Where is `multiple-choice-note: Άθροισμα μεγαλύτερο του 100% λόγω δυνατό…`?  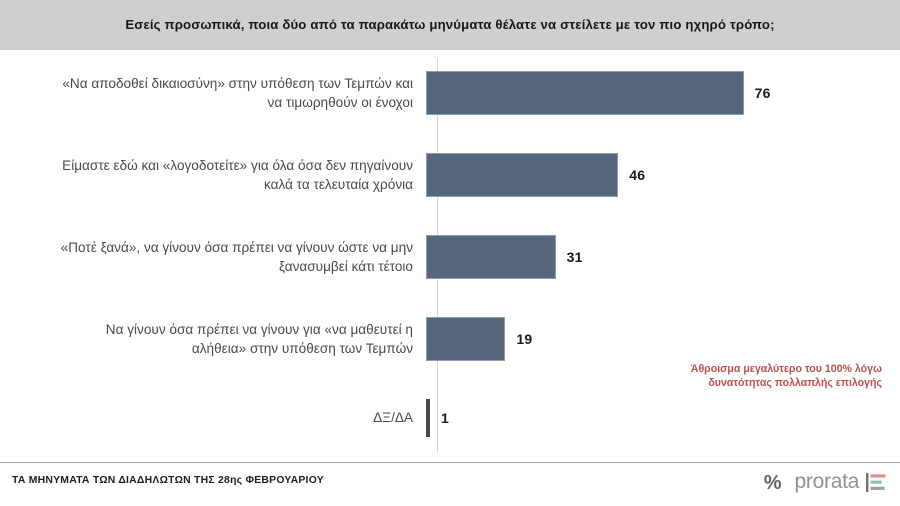
multiple-choice-note: Άθροισμα μεγαλύτερο του 100% λόγω δυνατό… is located at coordinates (766, 376).